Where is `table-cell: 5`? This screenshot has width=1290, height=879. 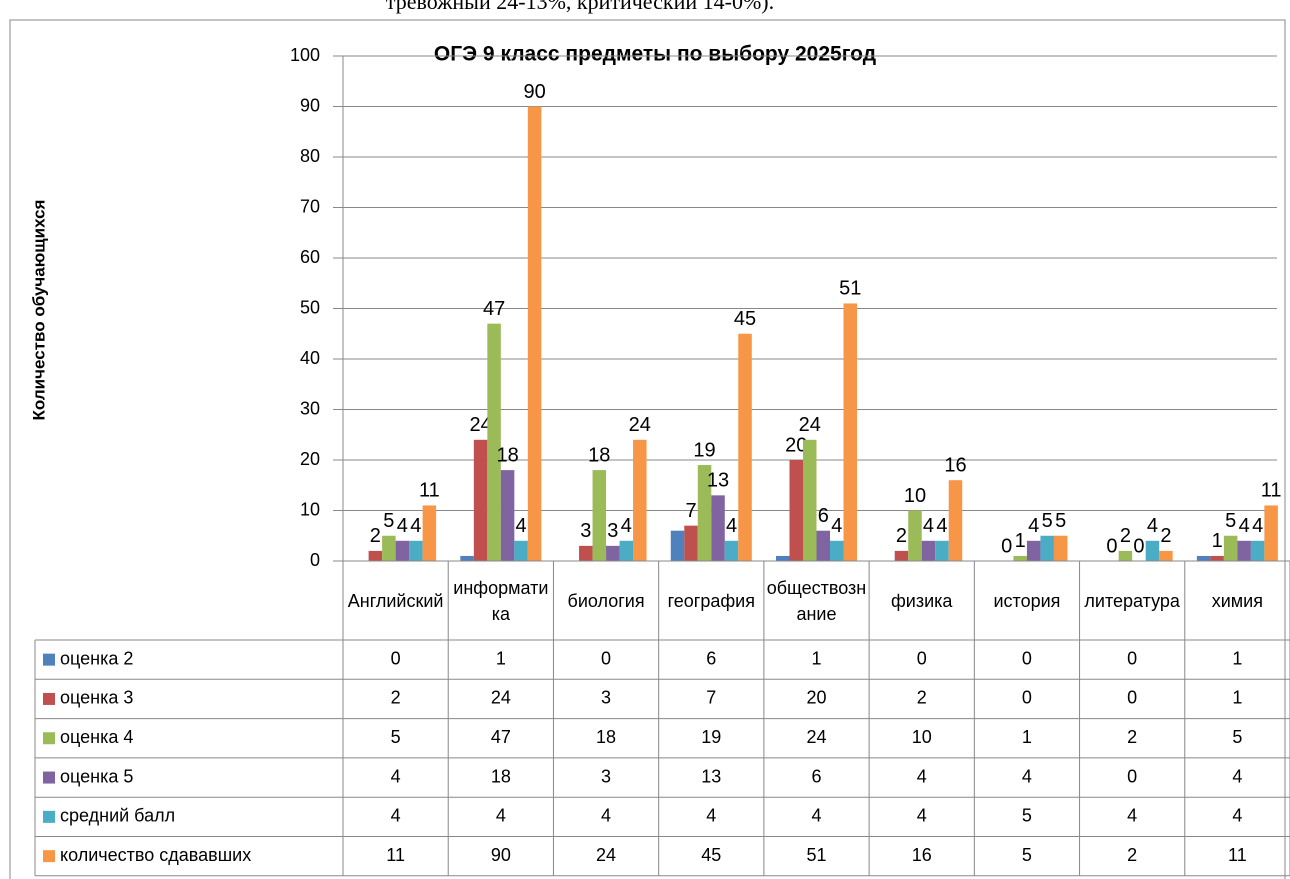
table-cell: 5 is located at coordinates (1027, 855).